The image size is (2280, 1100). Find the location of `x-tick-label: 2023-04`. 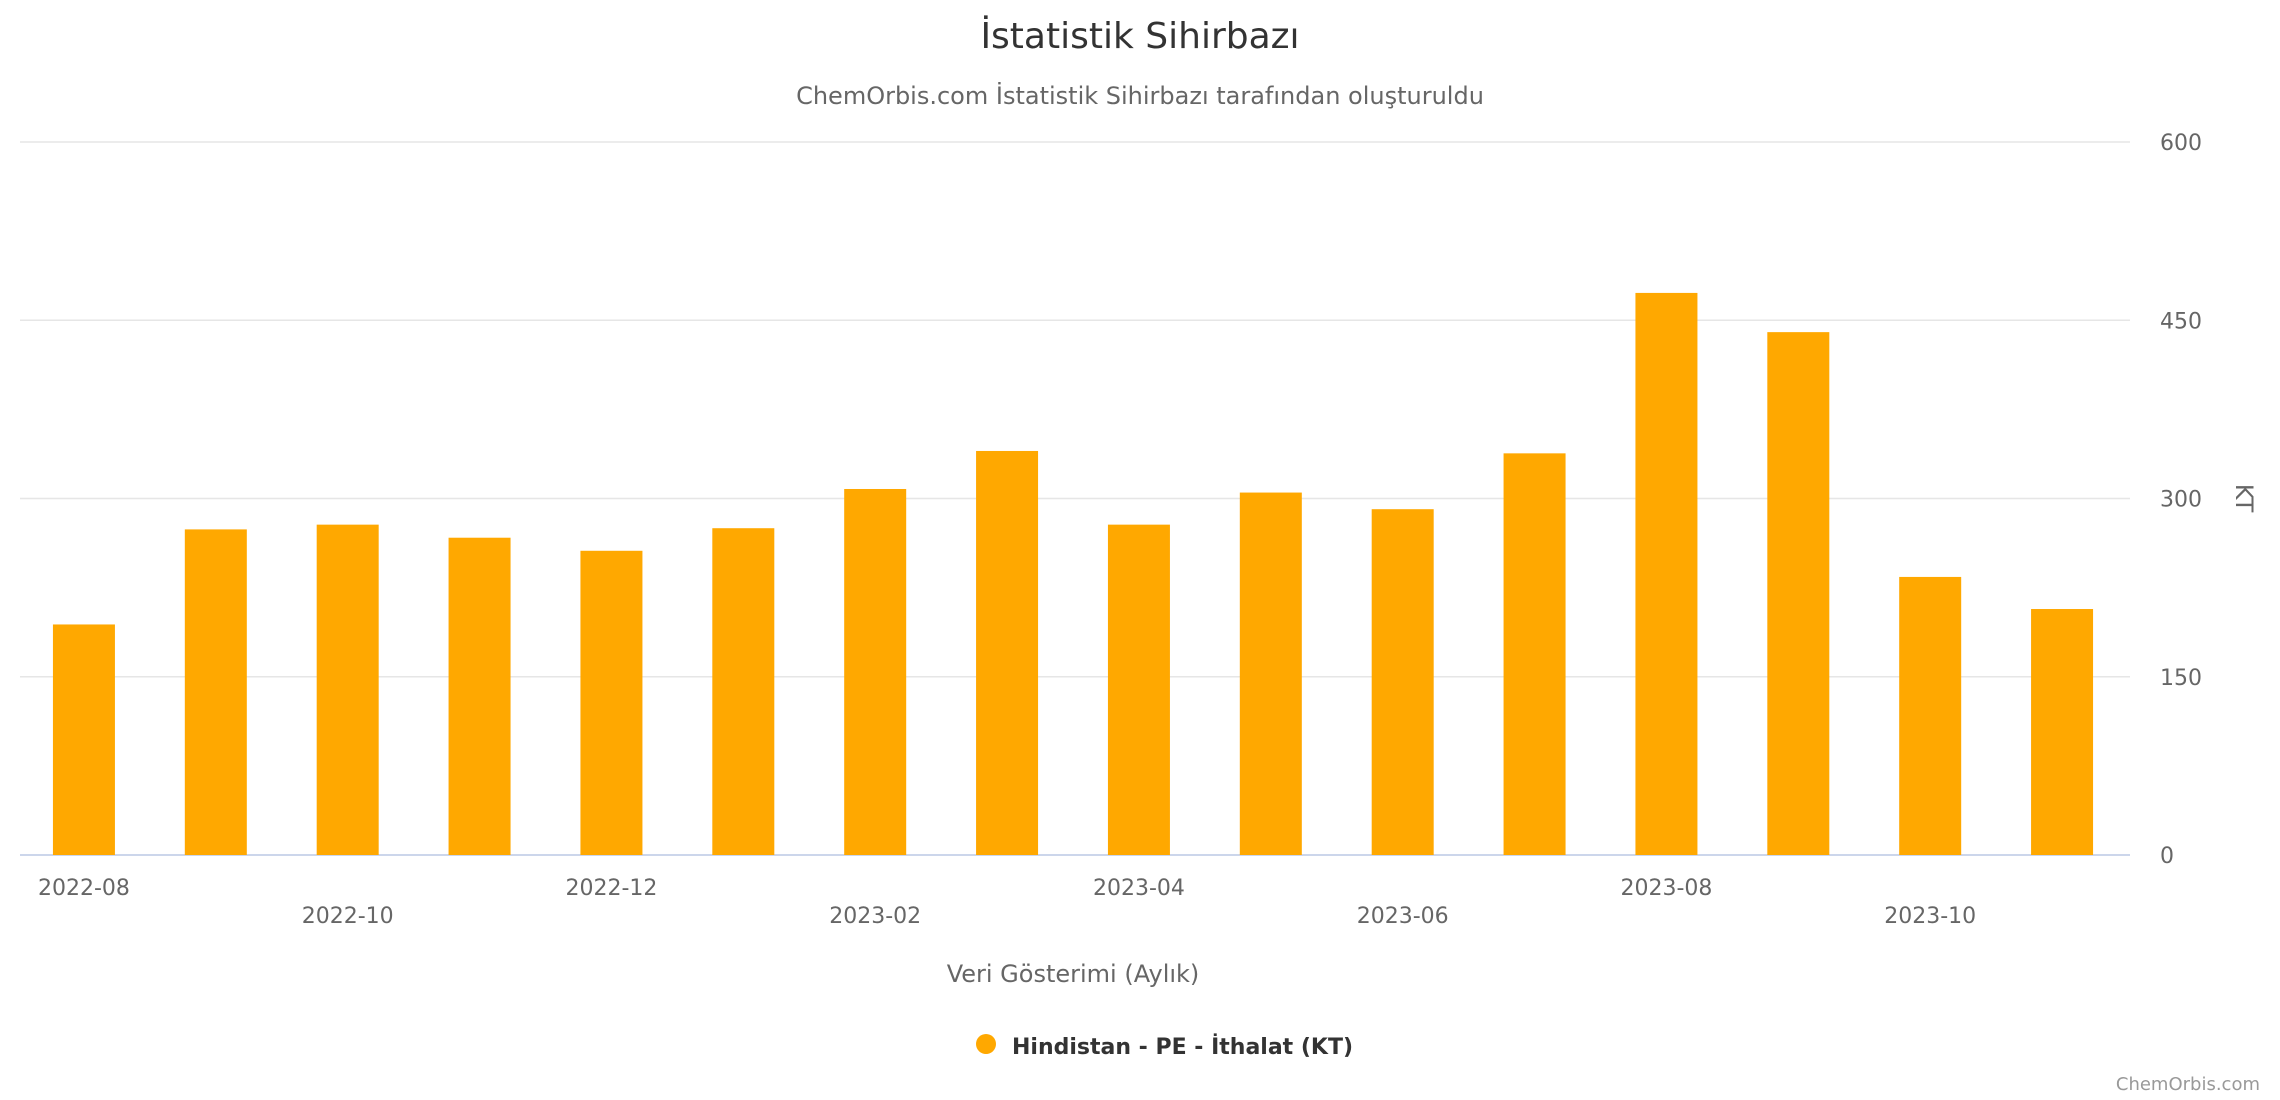

x-tick-label: 2023-04 is located at coordinates (1139, 888).